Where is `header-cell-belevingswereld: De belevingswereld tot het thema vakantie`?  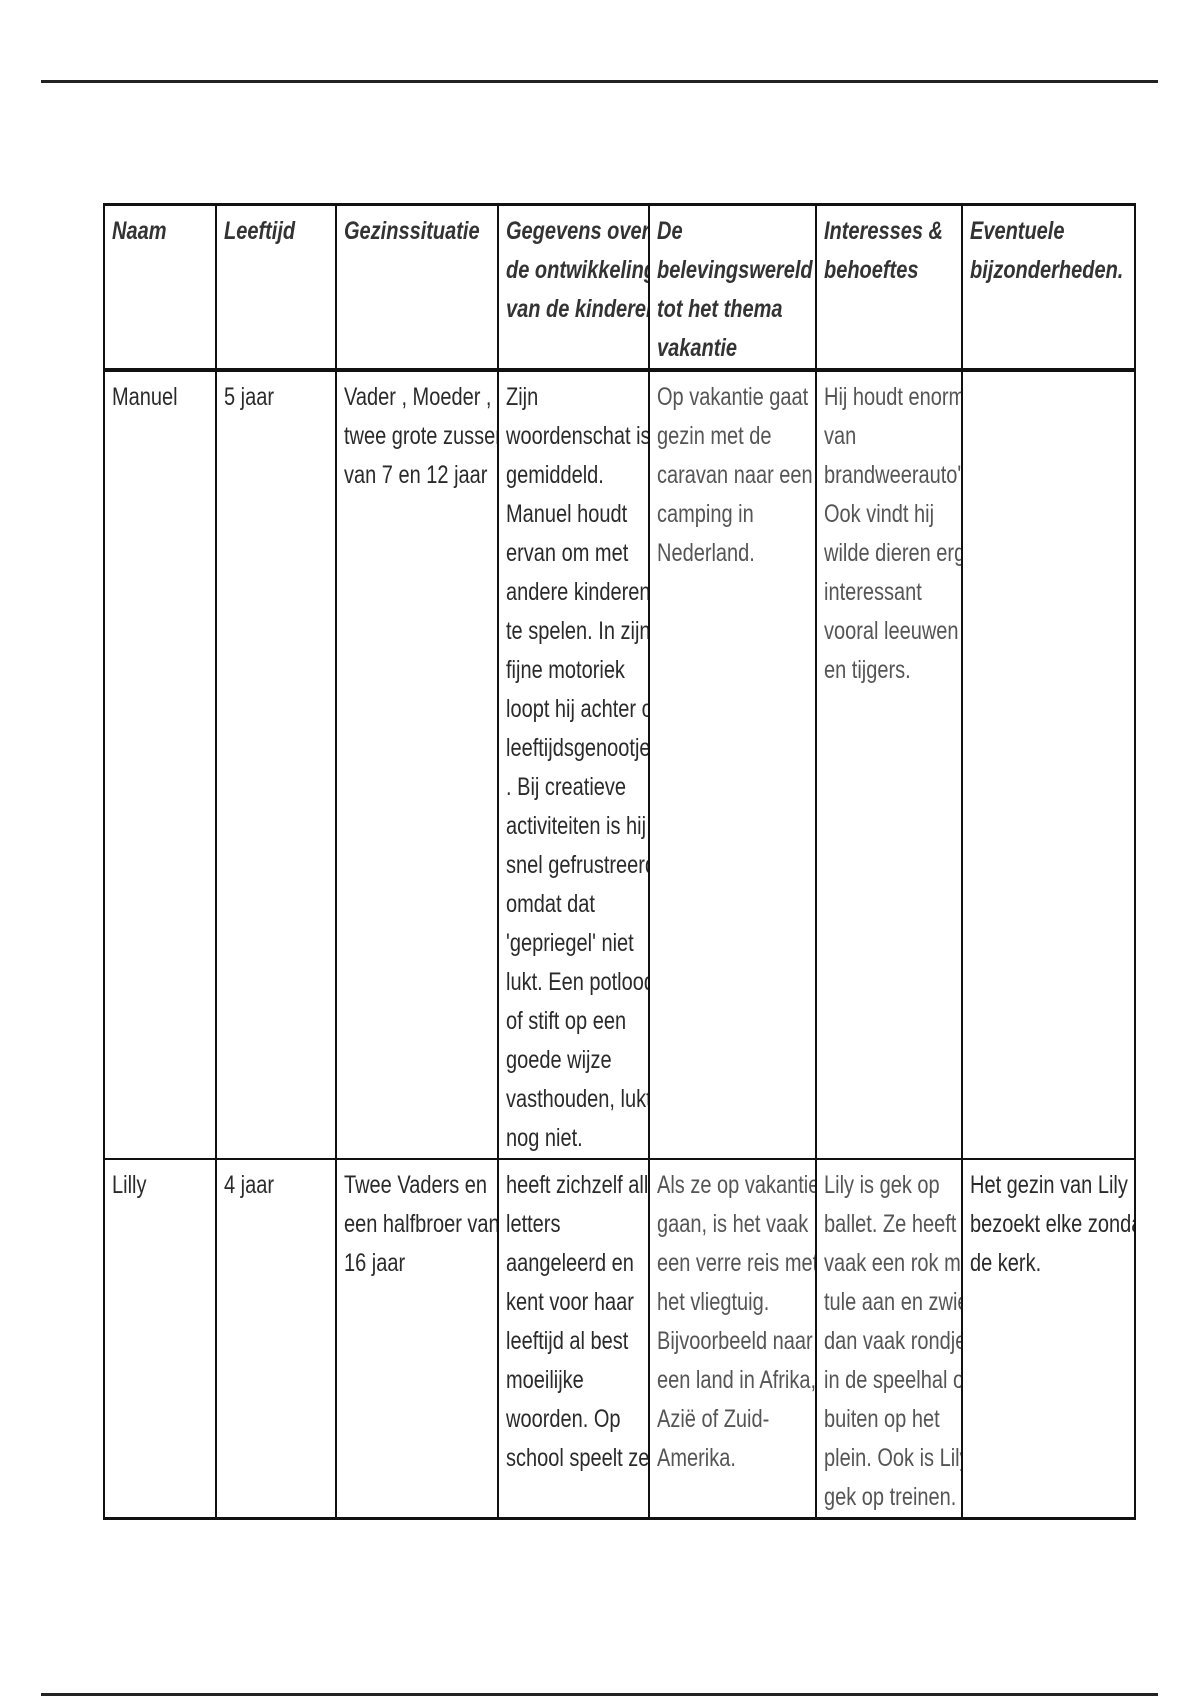
header-cell-belevingswereld: De belevingswereld tot het thema vakantie is located at coordinates (732, 287).